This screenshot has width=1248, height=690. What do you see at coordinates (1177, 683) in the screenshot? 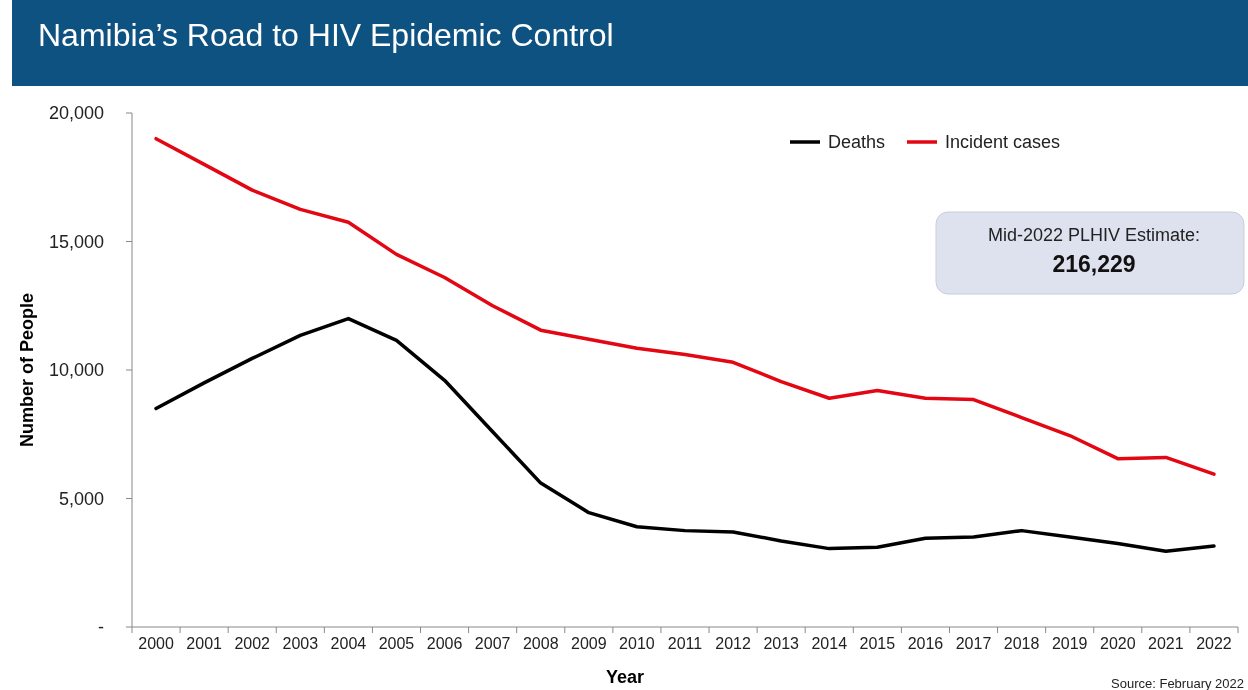
I see `source-note: Source: February 2022` at bounding box center [1177, 683].